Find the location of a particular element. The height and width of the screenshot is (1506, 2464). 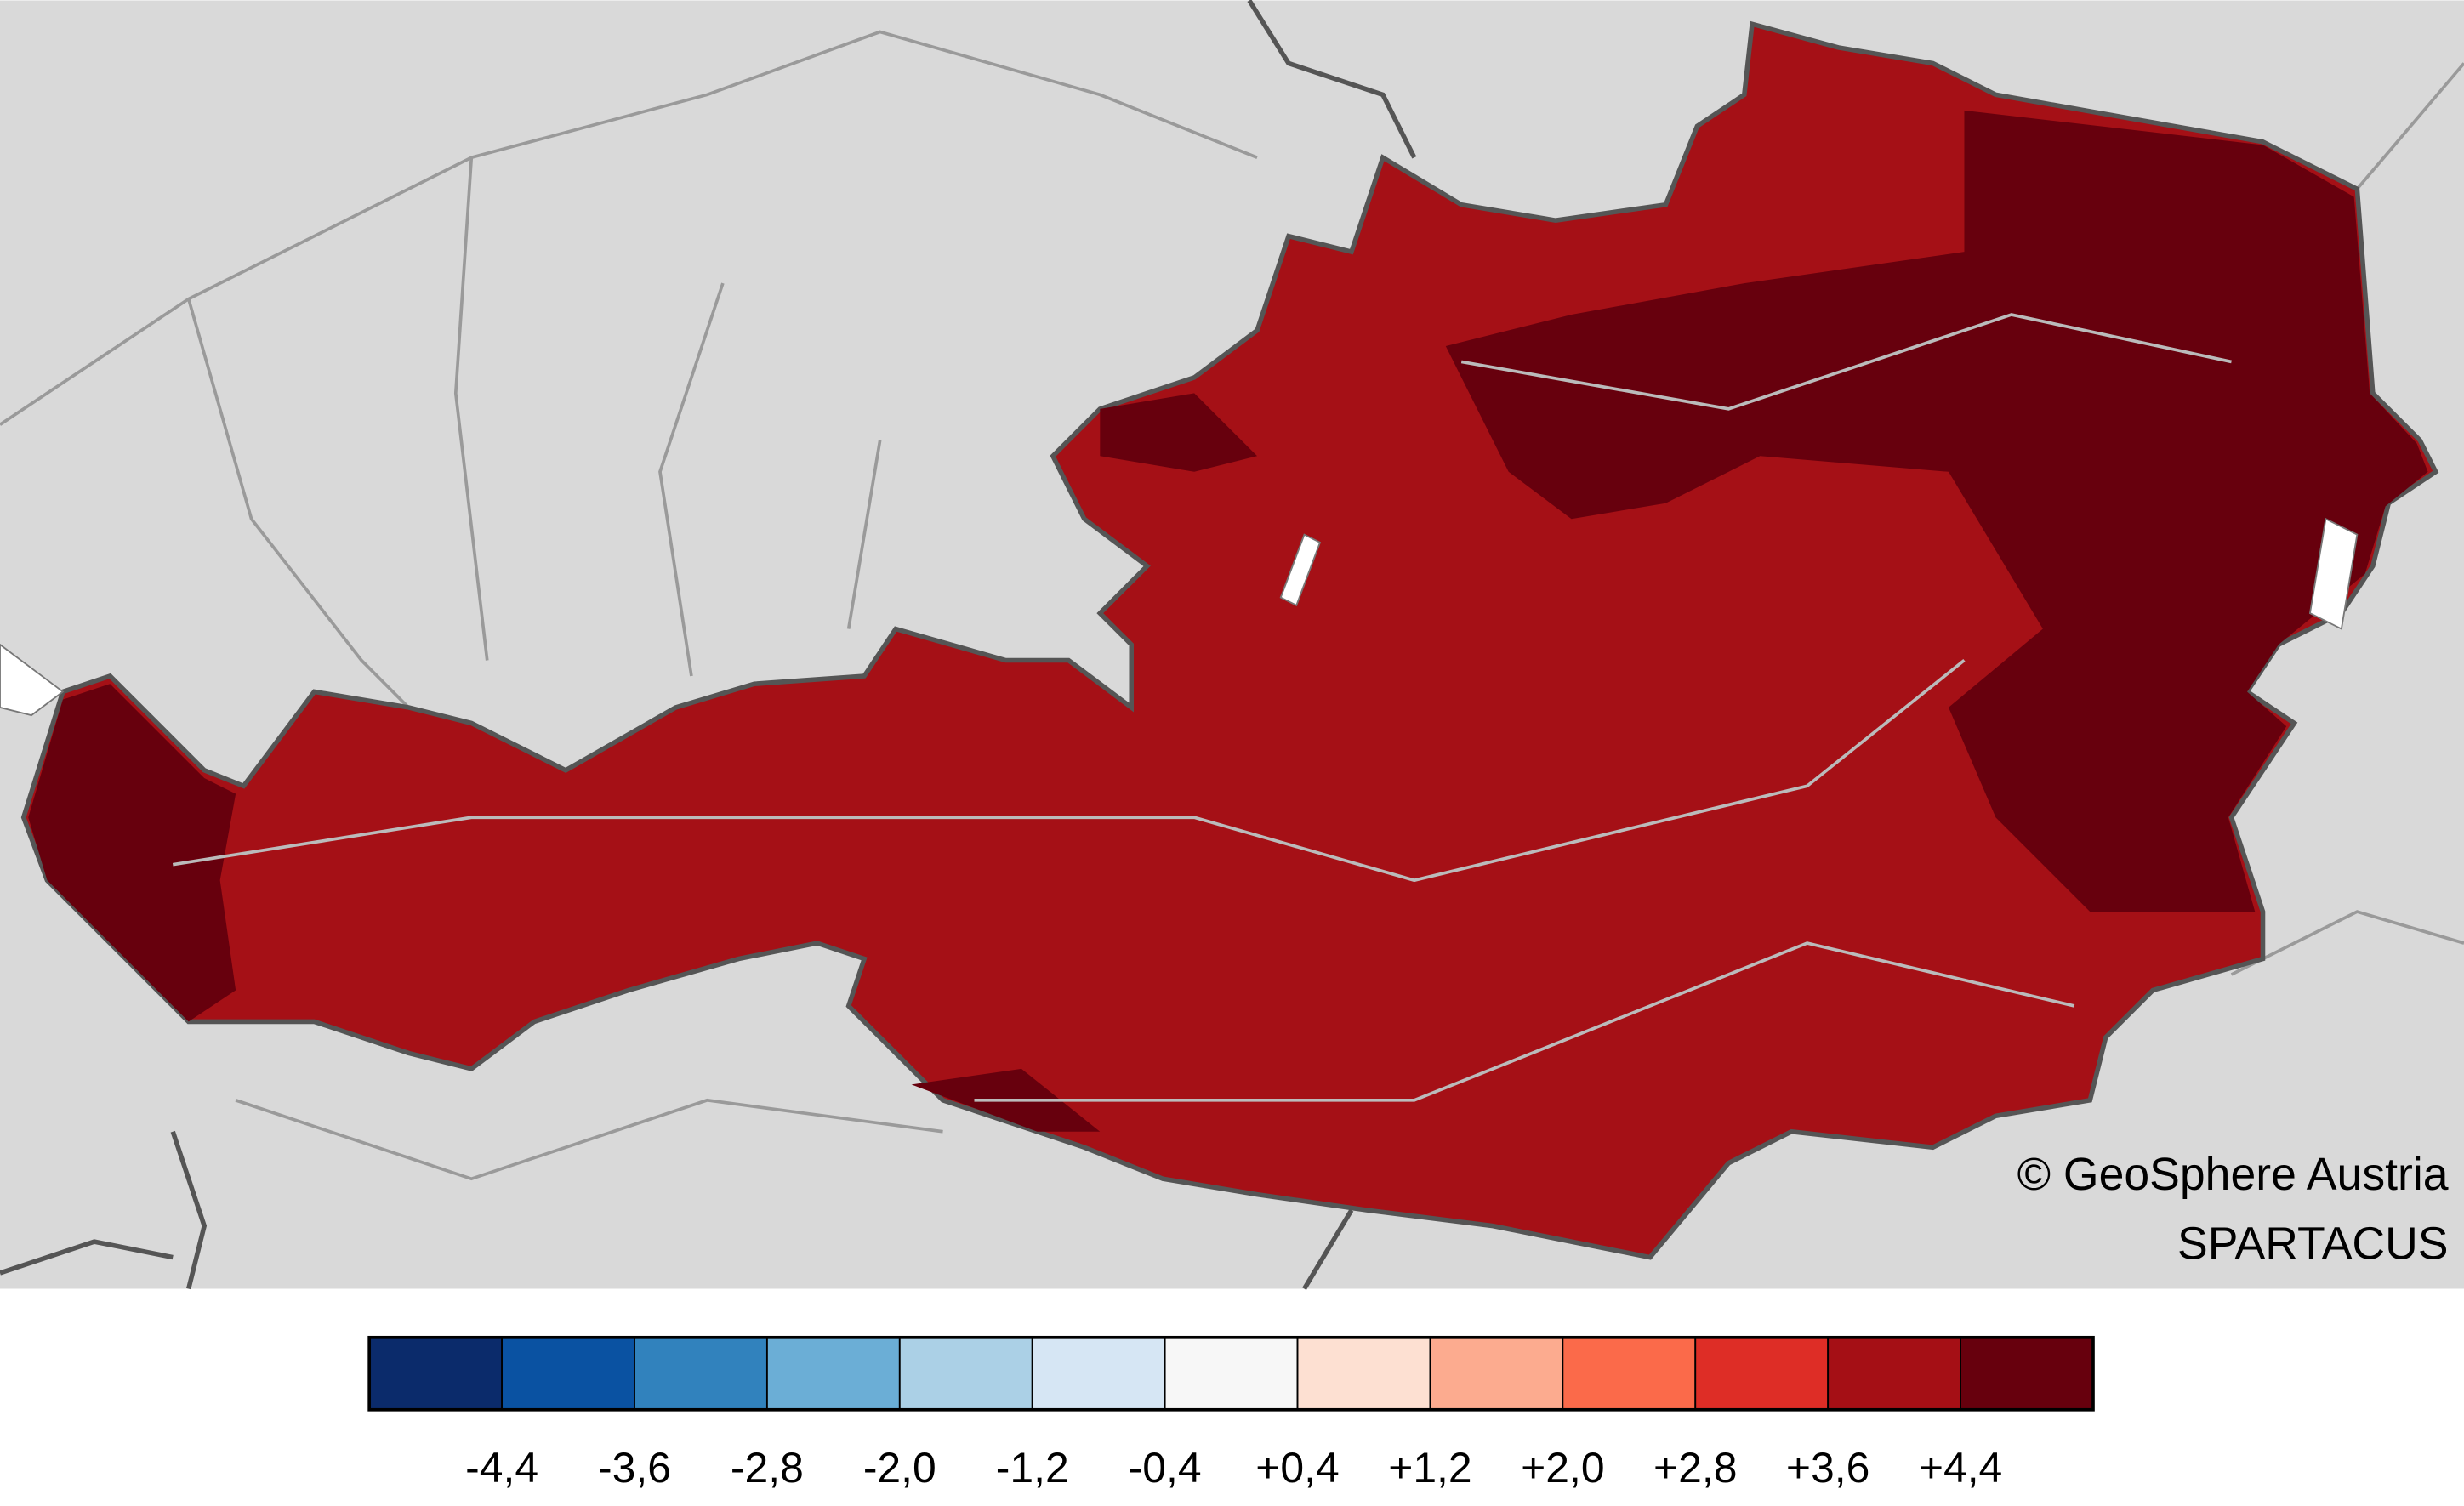

legend-label: +2,8 is located at coordinates (1695, 1468).